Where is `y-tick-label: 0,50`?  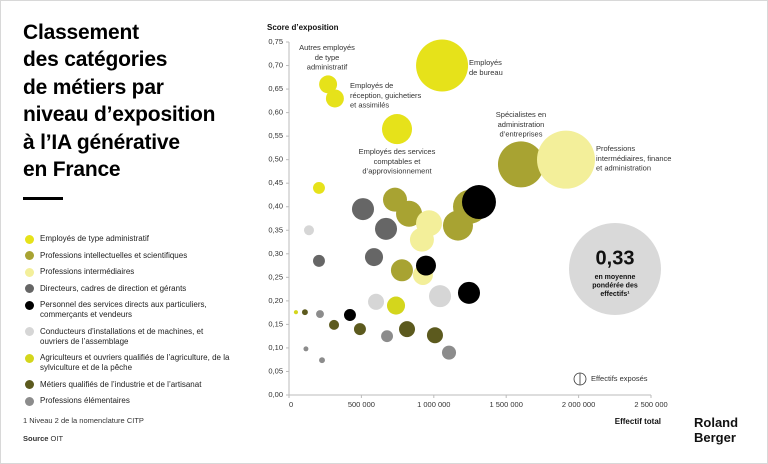 y-tick-label: 0,50 is located at coordinates (275, 159).